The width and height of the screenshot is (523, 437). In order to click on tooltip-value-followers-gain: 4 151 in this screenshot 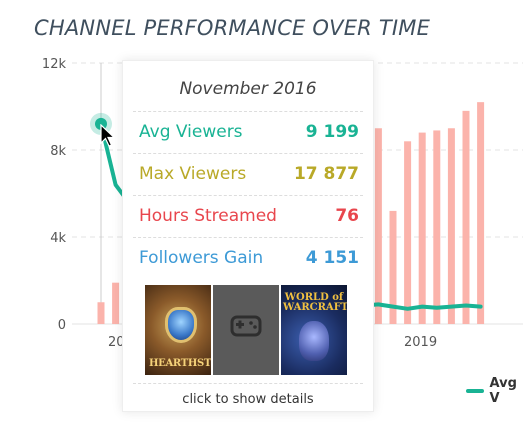, I will do `click(332, 258)`.